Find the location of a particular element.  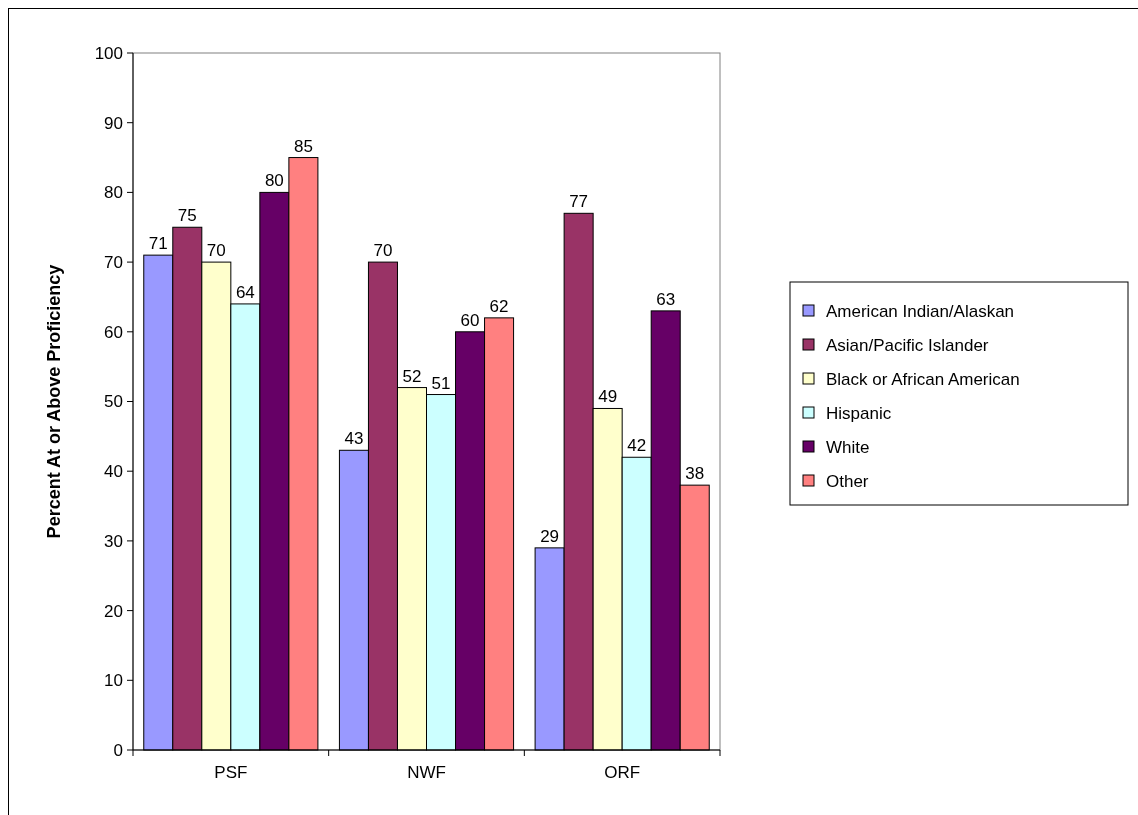

data-label: 52 is located at coordinates (412, 376).